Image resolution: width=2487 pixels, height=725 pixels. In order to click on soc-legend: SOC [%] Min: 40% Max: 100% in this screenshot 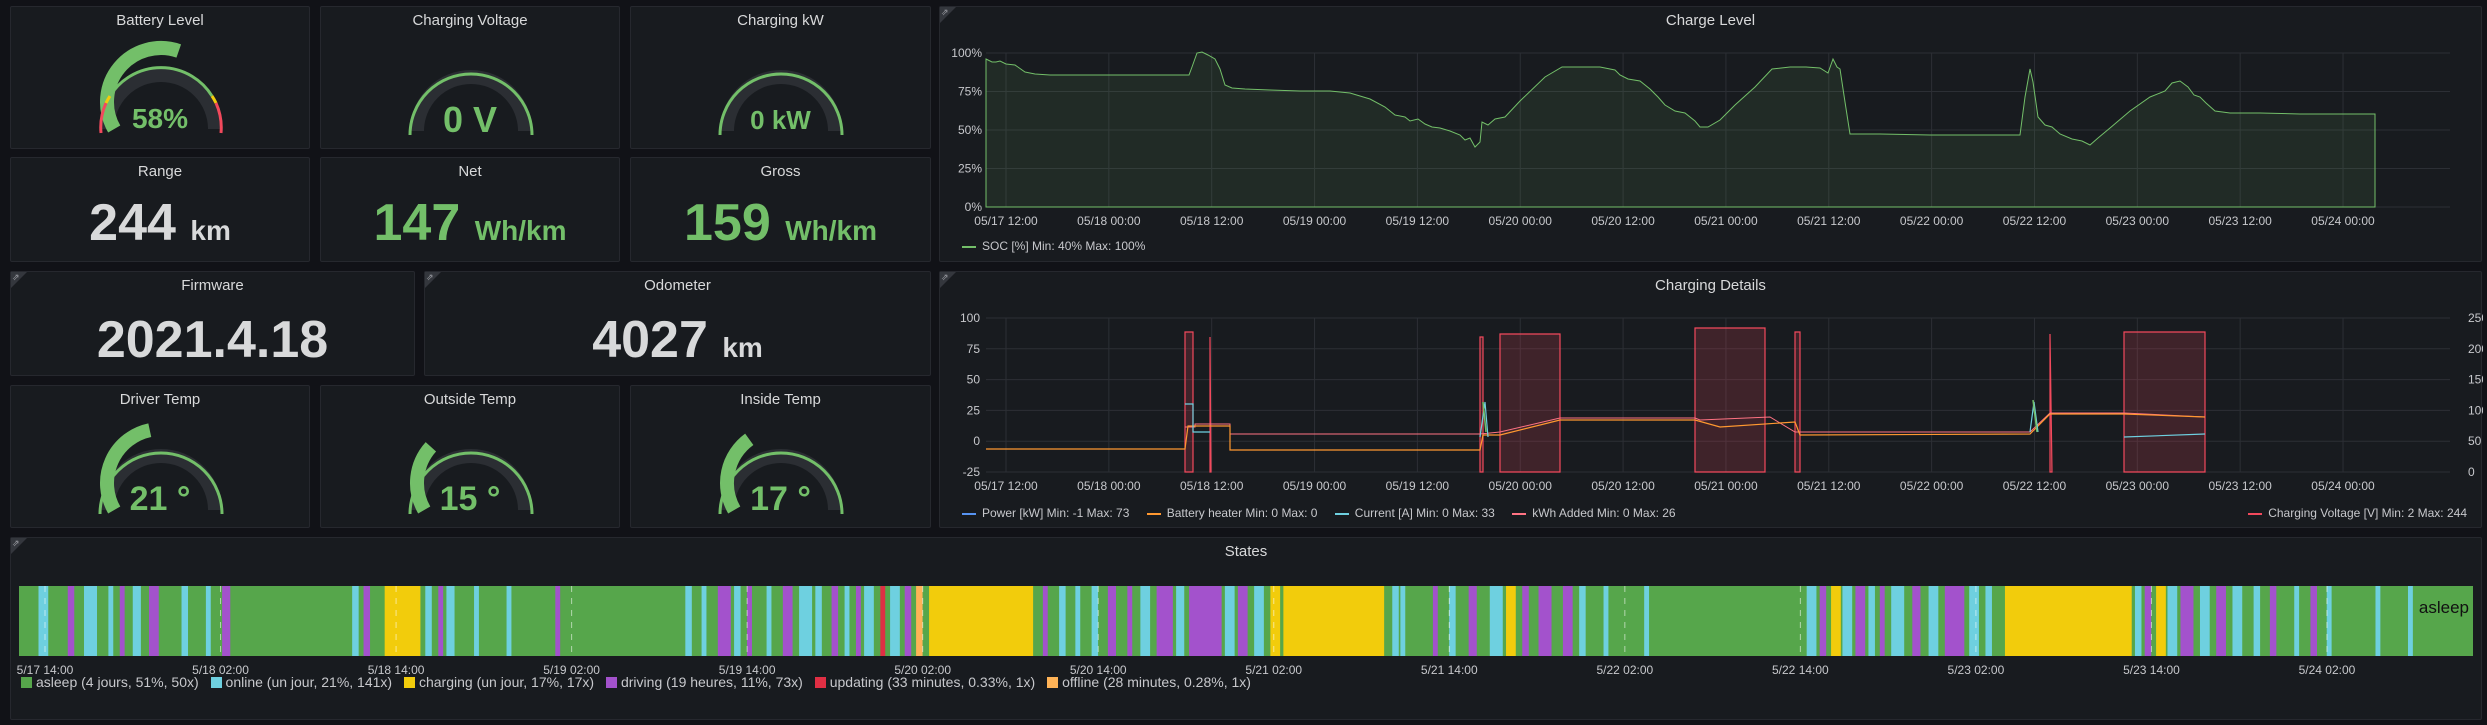, I will do `click(1053, 246)`.